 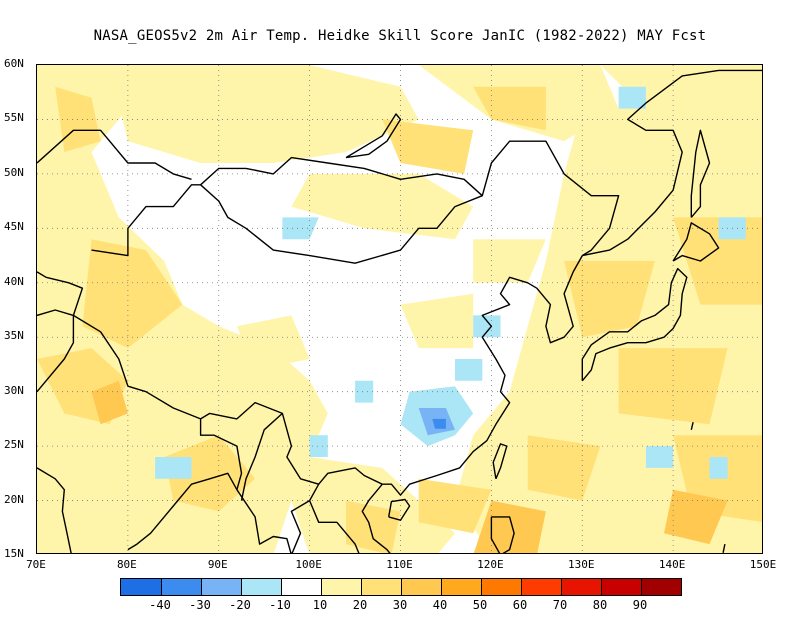 I want to click on russia-pacific-coast, so click(x=672, y=163).